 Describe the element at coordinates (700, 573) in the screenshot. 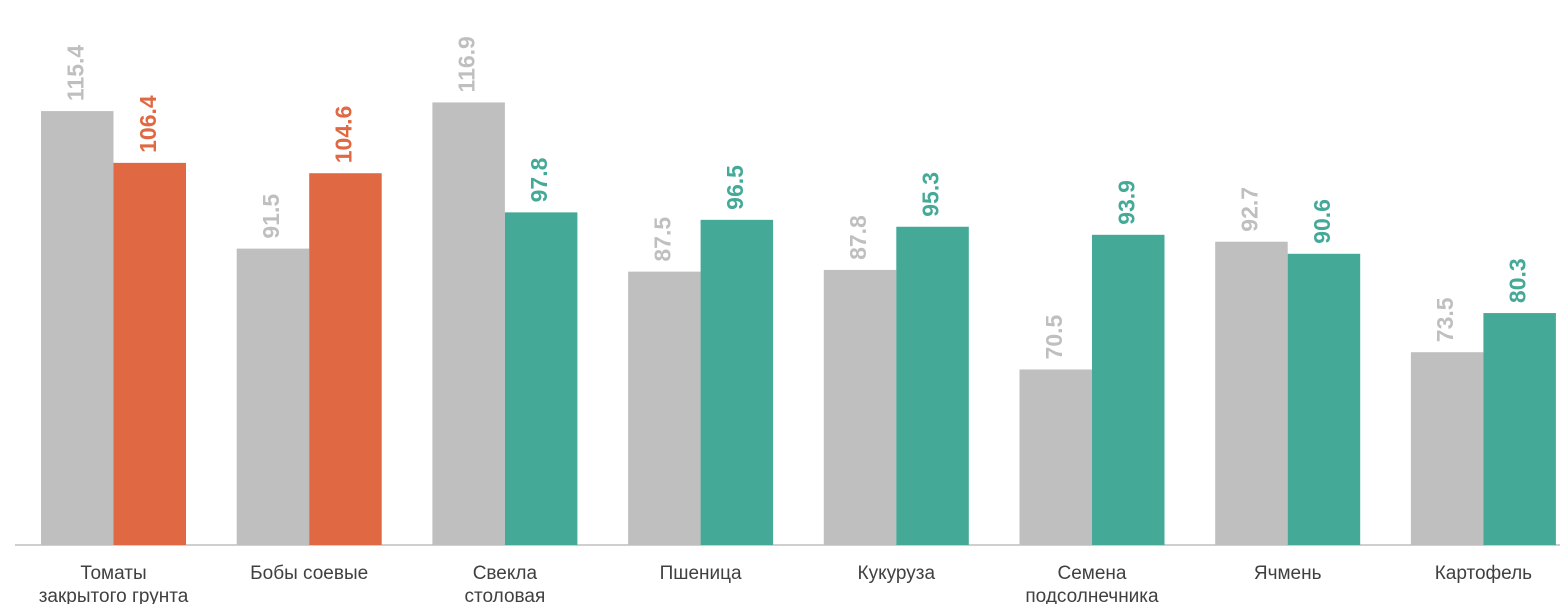

I see `x-tick-label: Пшеница` at that location.